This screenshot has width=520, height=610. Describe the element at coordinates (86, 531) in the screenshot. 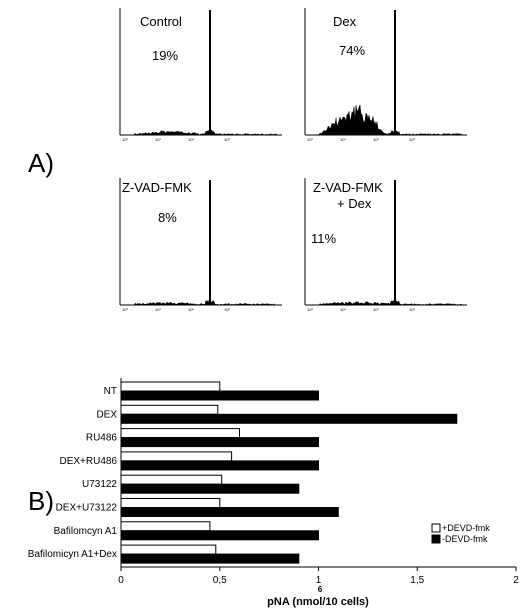

I see `category-label: Bafilomcyn A1` at that location.